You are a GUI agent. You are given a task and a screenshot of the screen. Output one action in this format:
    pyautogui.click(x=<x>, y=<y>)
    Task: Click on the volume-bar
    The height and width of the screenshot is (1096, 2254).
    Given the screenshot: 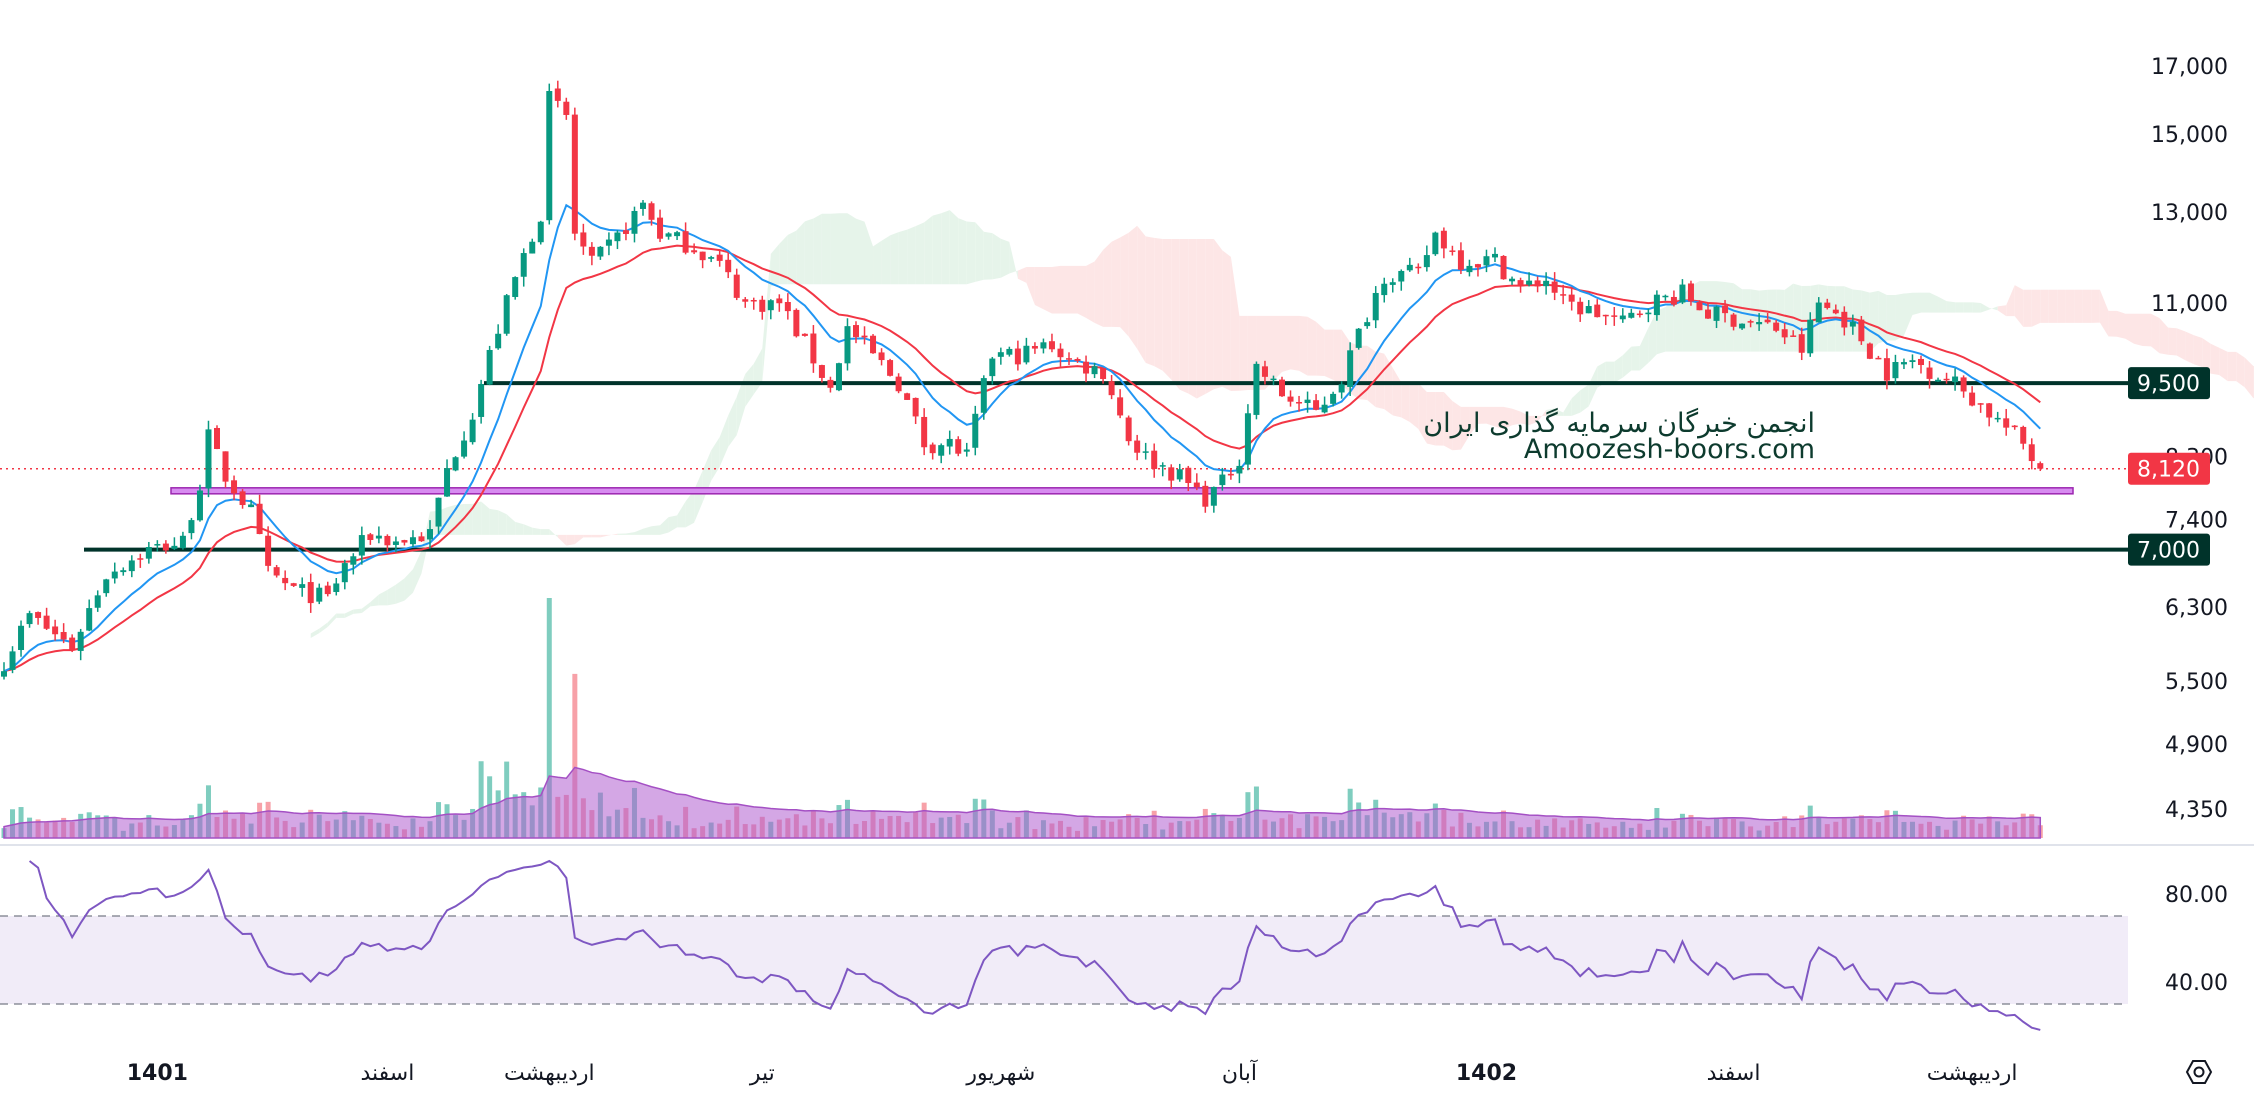 What is the action you would take?
    pyautogui.click(x=549, y=718)
    